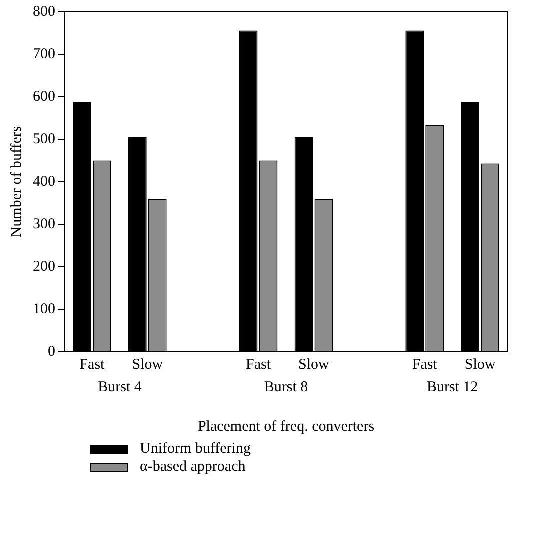  What do you see at coordinates (16, 182) in the screenshot?
I see `y-axis-title: Number of buffers` at bounding box center [16, 182].